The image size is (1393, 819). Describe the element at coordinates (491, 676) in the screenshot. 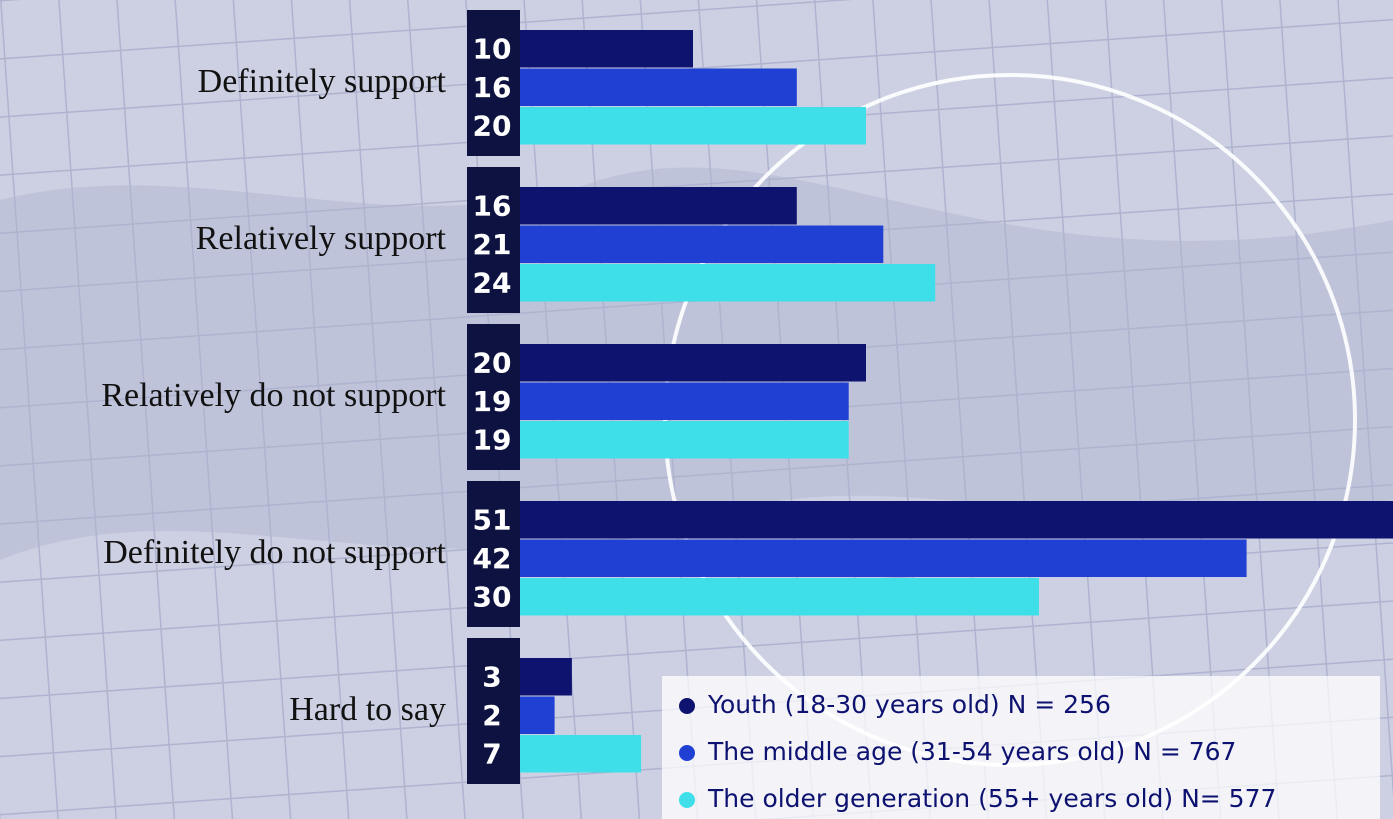

I see `value-label: 3` at that location.